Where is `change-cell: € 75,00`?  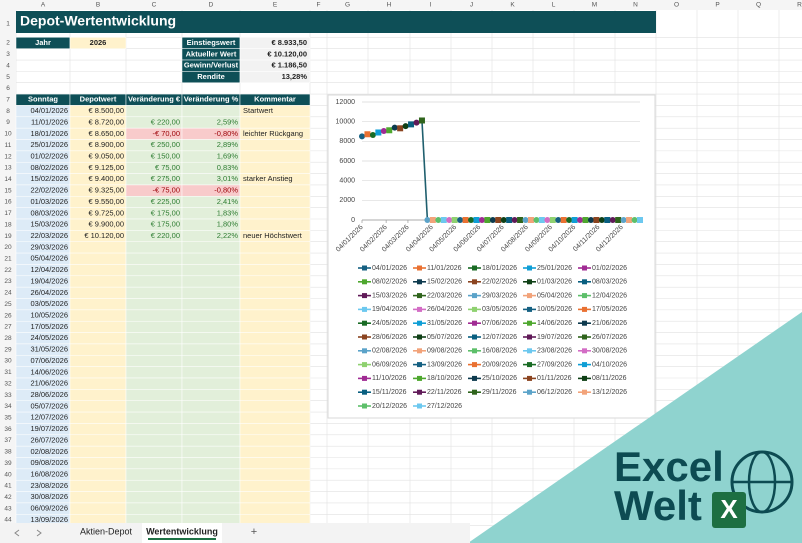 change-cell: € 75,00 is located at coordinates (167, 167).